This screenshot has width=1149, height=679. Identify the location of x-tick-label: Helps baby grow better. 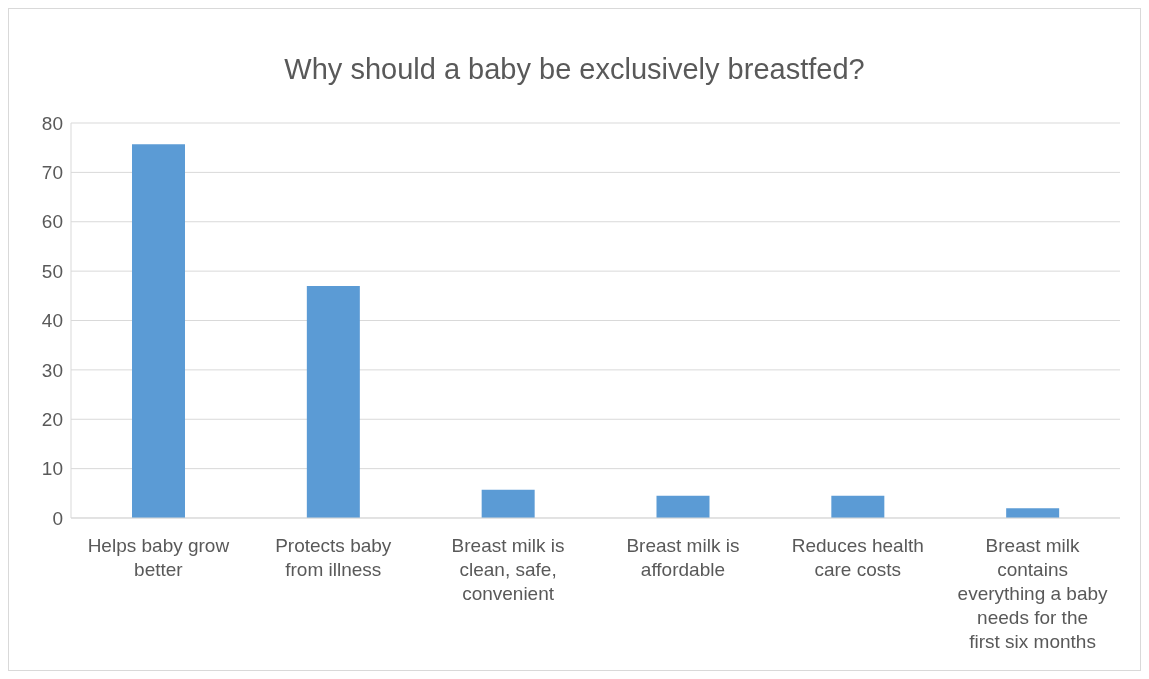
(158, 557).